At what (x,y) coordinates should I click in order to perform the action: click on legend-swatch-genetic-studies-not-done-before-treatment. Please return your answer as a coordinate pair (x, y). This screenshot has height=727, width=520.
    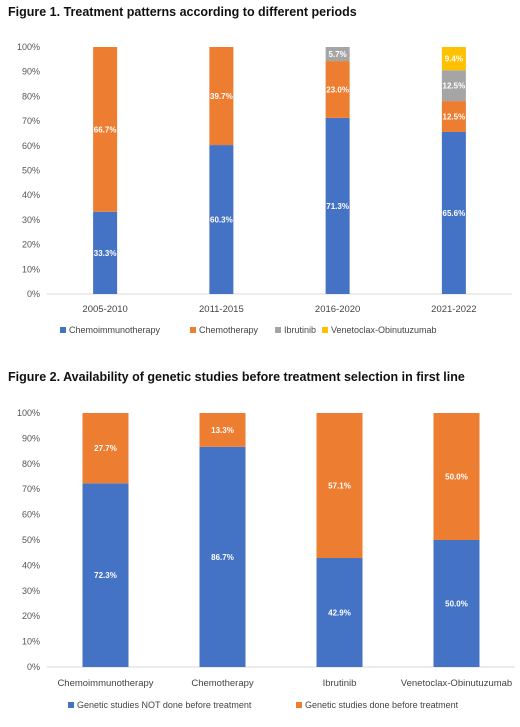
    Looking at the image, I should click on (71, 705).